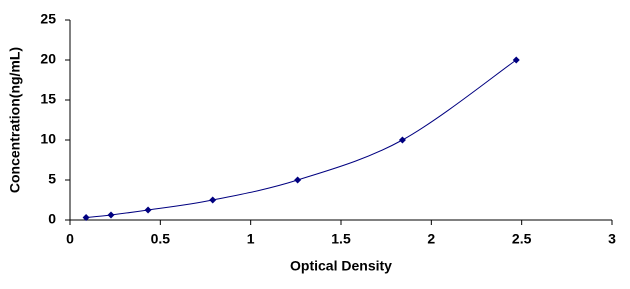 The width and height of the screenshot is (630, 289). Describe the element at coordinates (48, 19) in the screenshot. I see `y-tick-label: 25` at that location.